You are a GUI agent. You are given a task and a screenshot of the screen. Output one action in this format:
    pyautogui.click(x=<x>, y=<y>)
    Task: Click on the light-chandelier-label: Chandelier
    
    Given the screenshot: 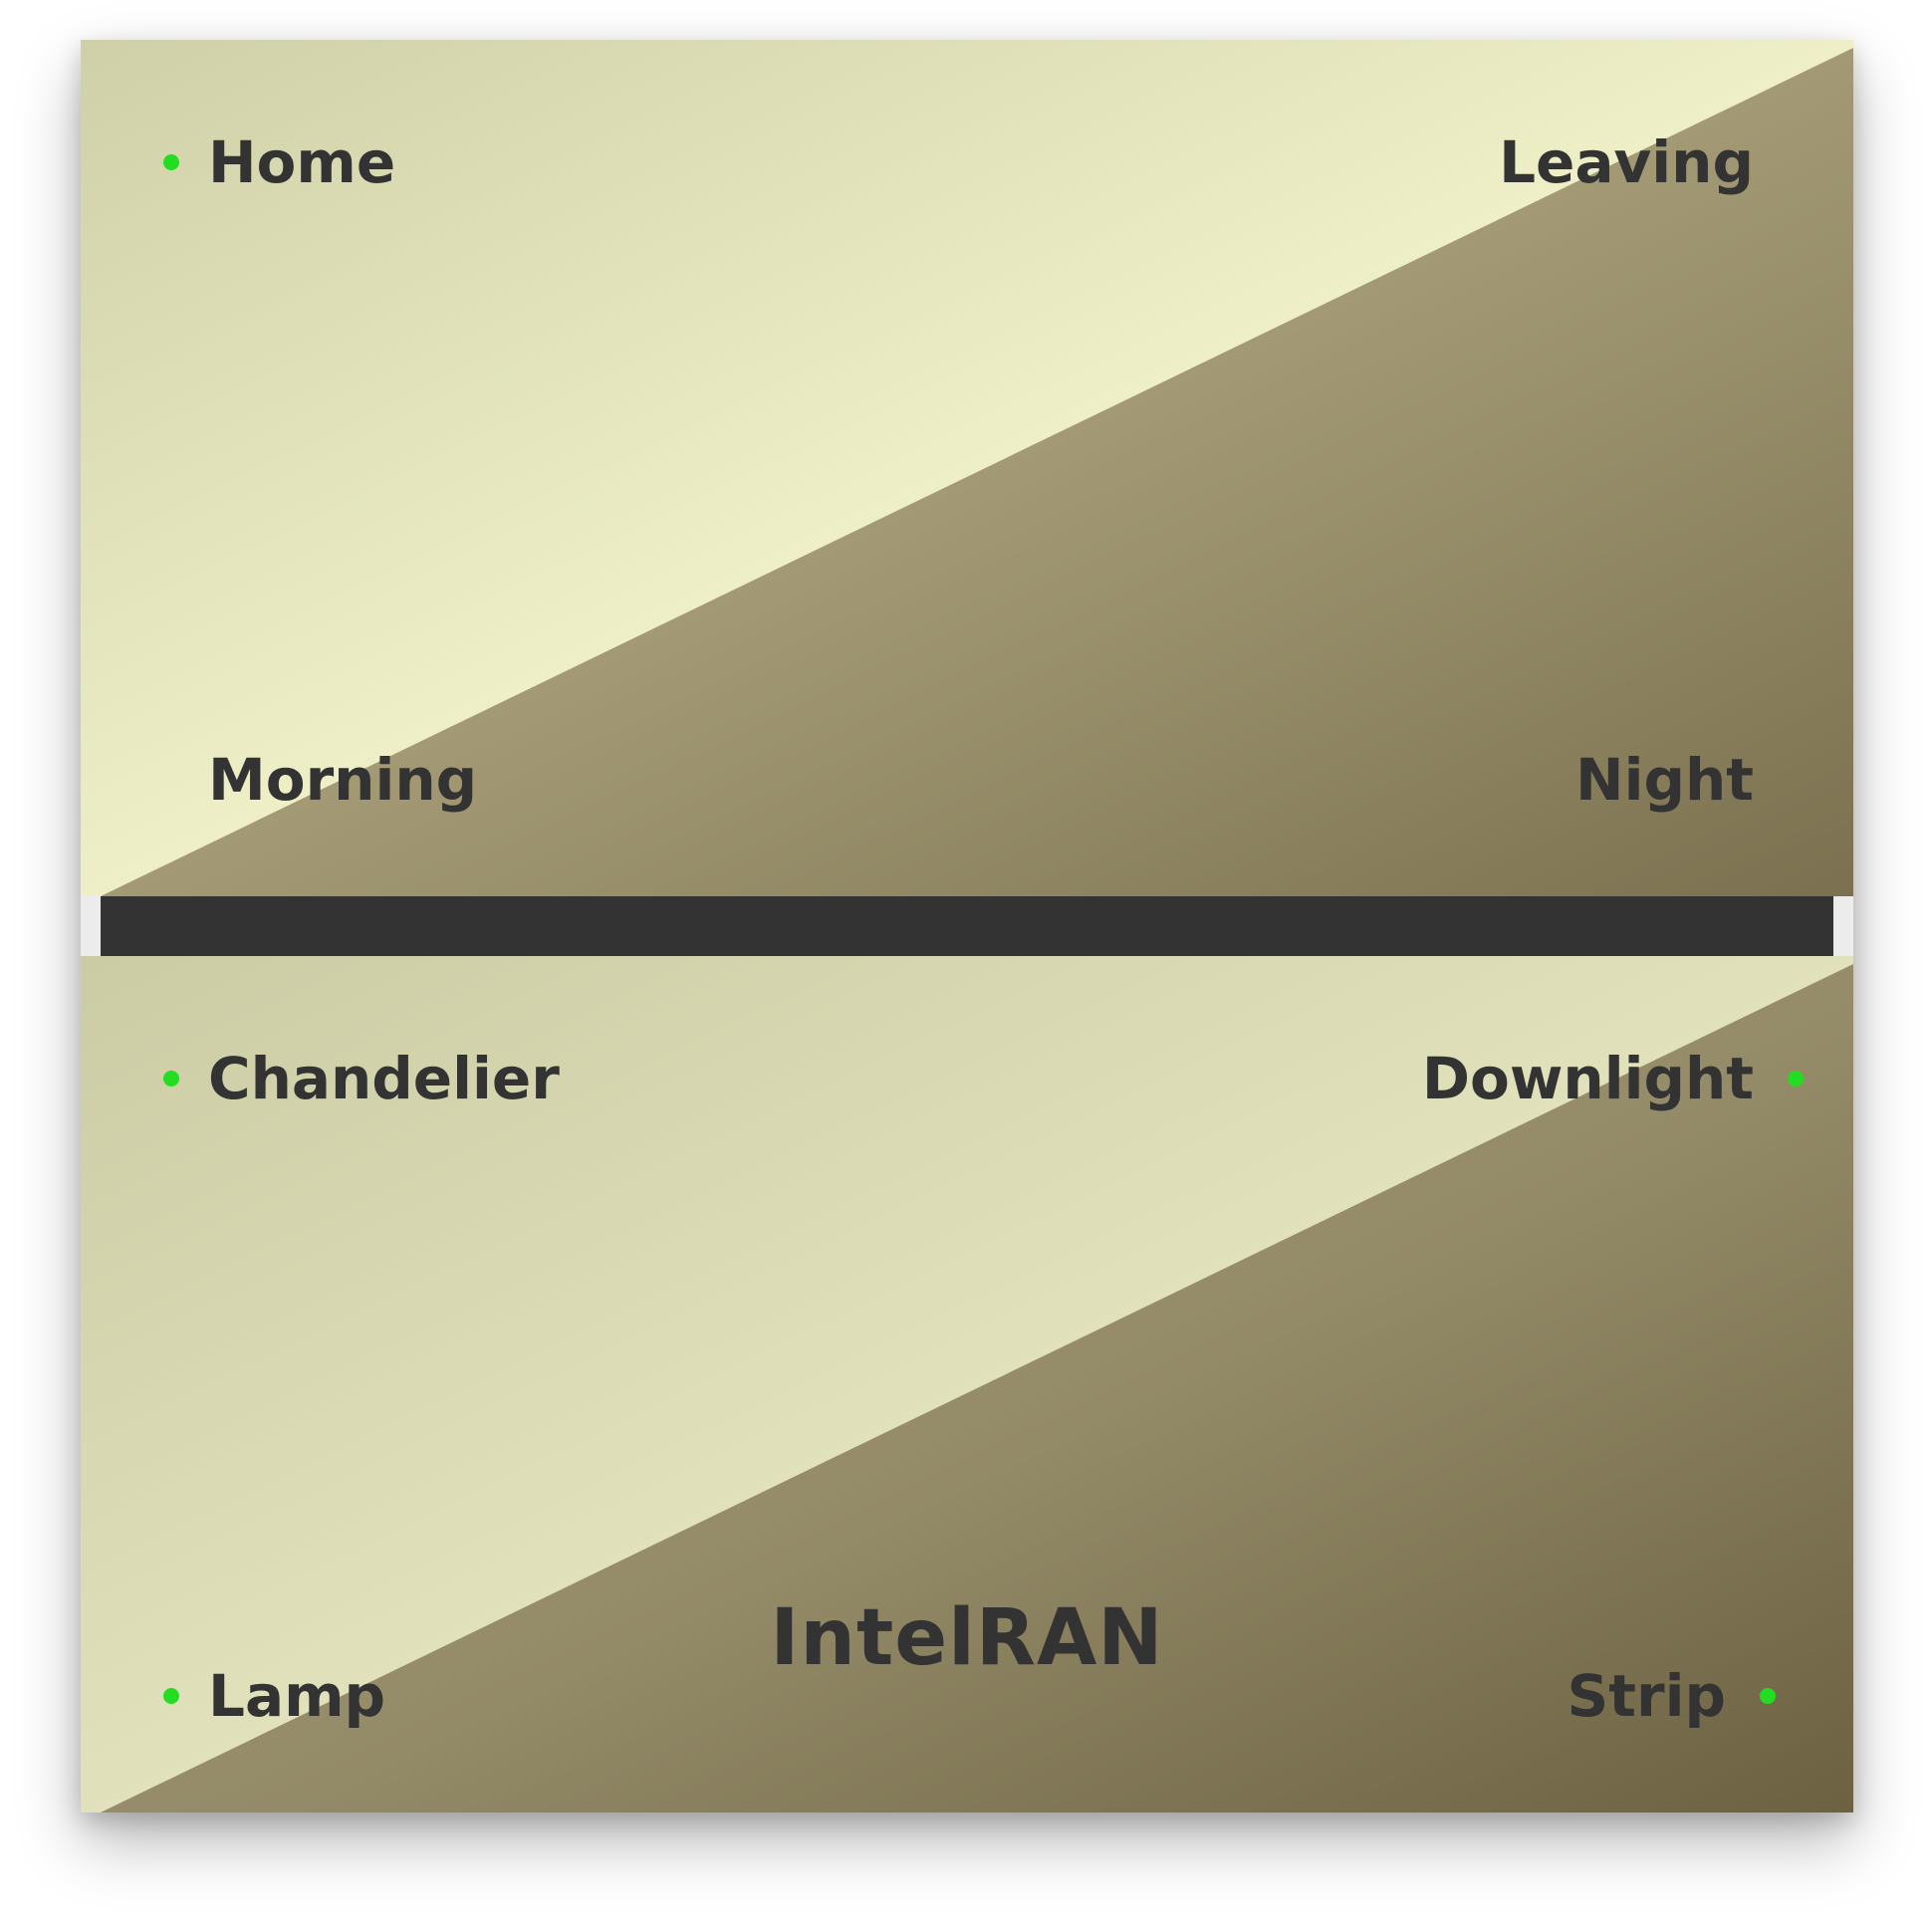 What is the action you would take?
    pyautogui.click(x=384, y=1079)
    